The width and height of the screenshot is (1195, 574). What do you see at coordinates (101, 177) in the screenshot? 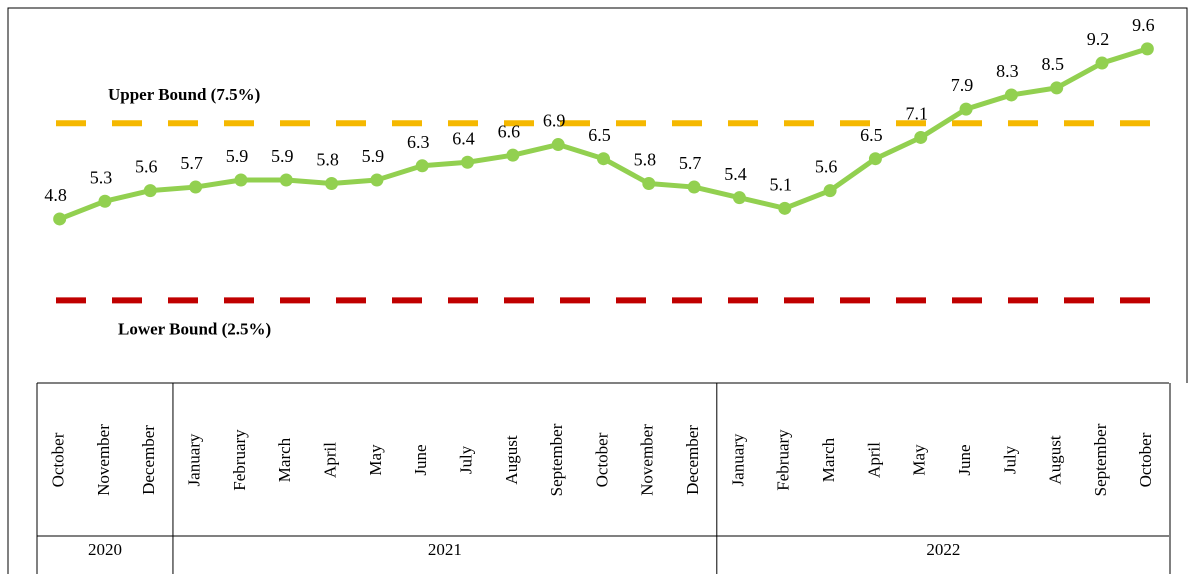
I see `data-label: 5.3` at bounding box center [101, 177].